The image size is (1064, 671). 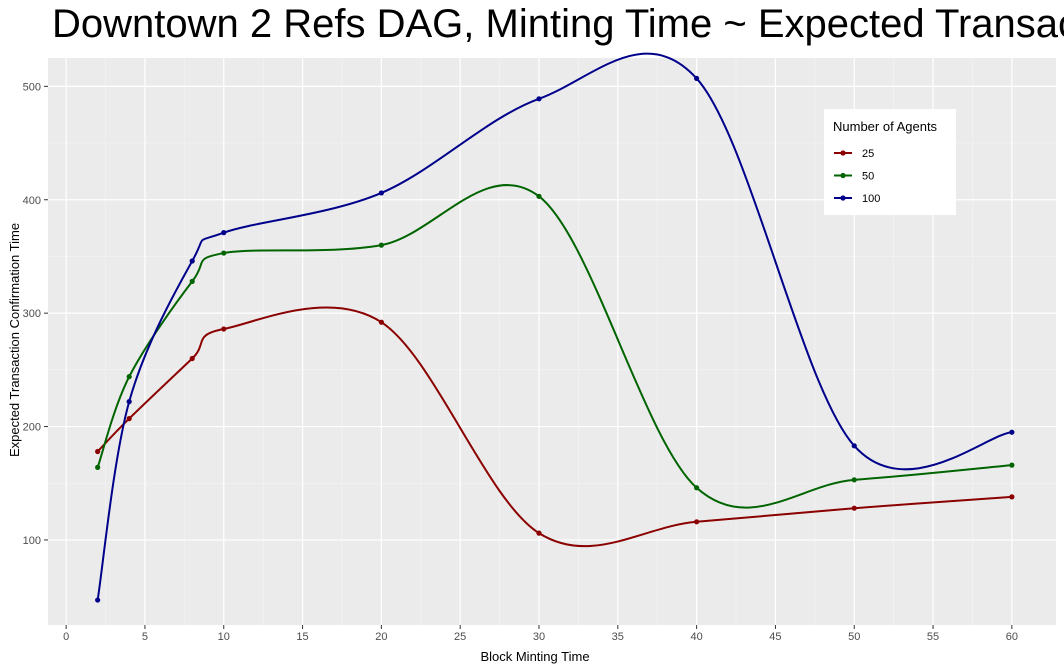 What do you see at coordinates (32, 201) in the screenshot?
I see `y-tick-label: 400` at bounding box center [32, 201].